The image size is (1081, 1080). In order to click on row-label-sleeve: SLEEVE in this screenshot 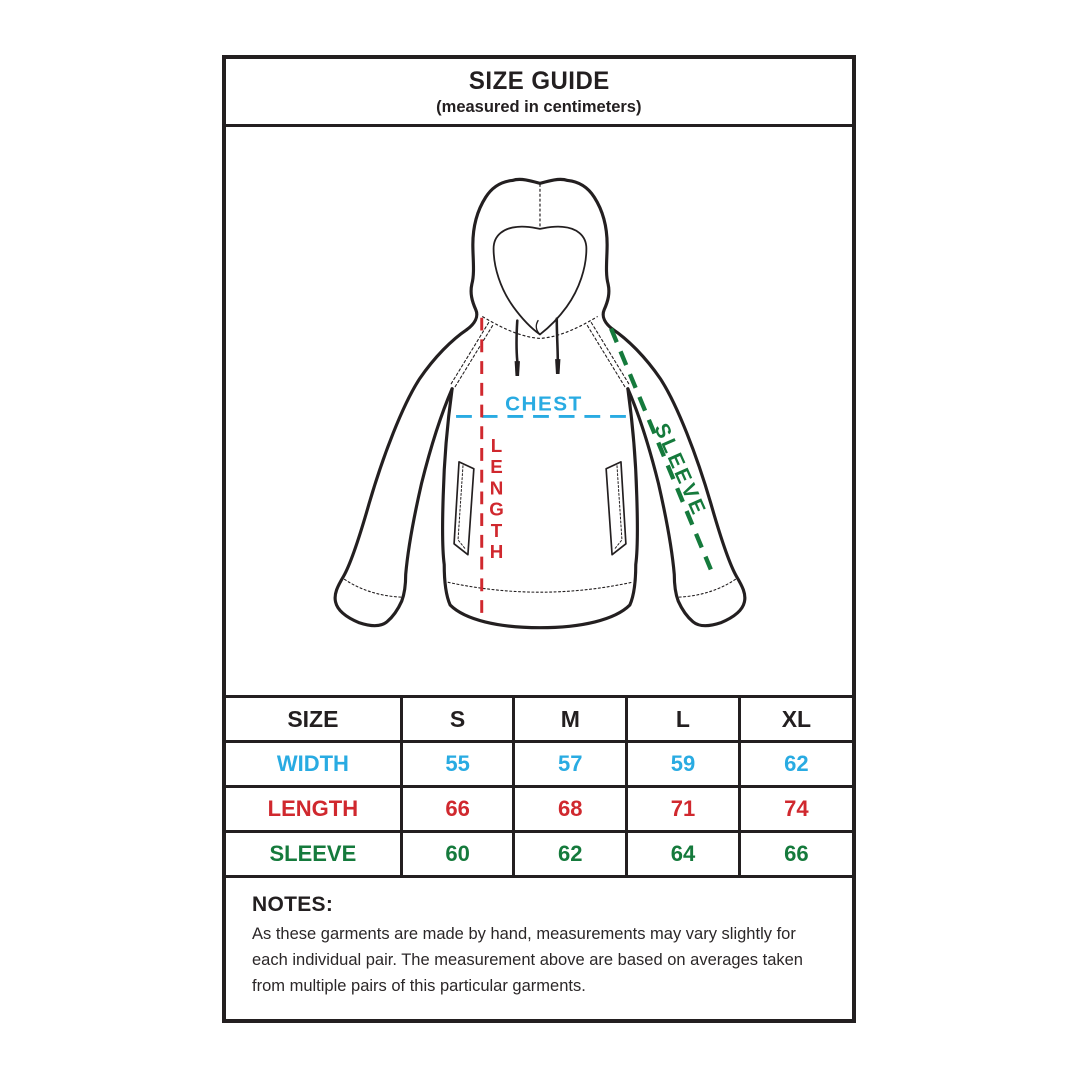, I will do `click(314, 854)`.